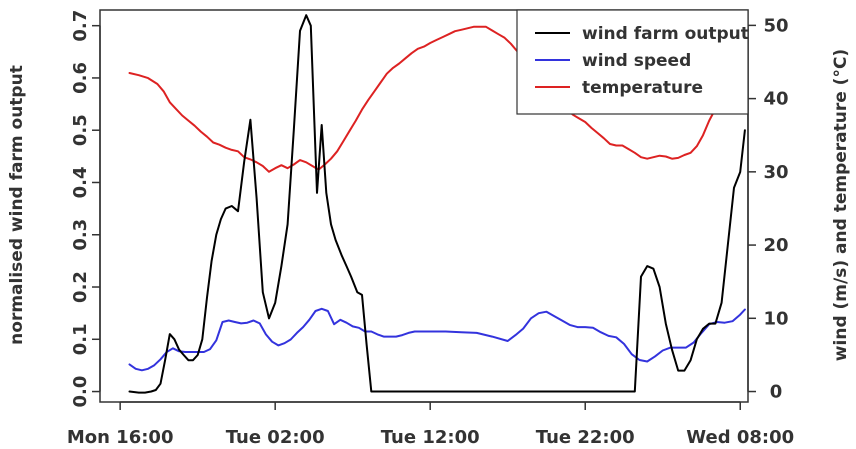 This screenshot has width=856, height=449. Describe the element at coordinates (775, 99) in the screenshot. I see `y-right-tick-label: 40` at that location.